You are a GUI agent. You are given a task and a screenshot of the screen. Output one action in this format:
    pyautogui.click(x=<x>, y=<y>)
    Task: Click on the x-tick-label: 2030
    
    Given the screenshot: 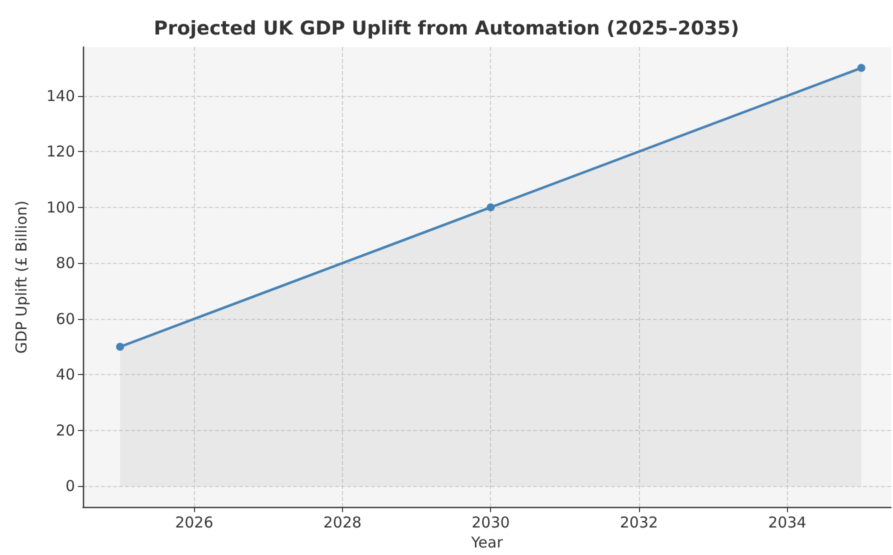 What is the action you would take?
    pyautogui.click(x=491, y=523)
    